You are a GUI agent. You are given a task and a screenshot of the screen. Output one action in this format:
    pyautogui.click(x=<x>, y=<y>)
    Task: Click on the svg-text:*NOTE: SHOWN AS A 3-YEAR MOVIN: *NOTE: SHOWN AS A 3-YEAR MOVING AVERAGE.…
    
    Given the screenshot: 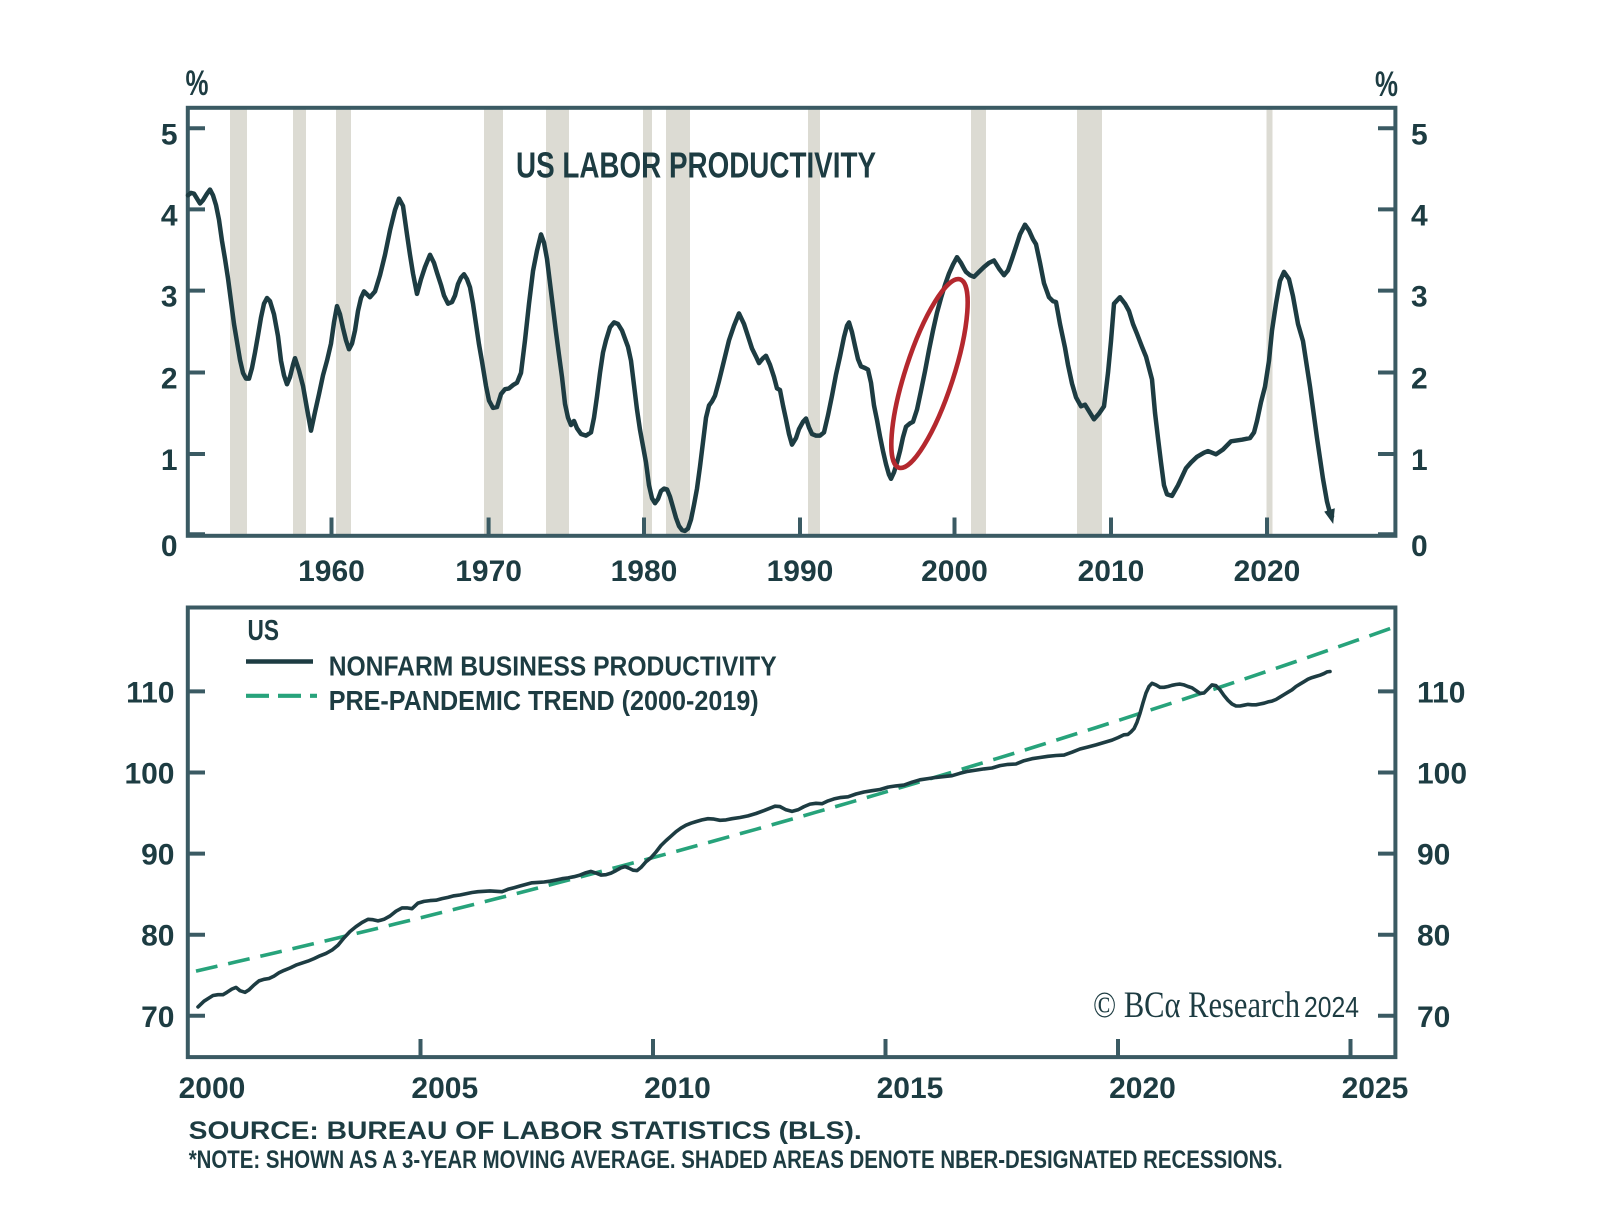 What is the action you would take?
    pyautogui.click(x=736, y=1160)
    